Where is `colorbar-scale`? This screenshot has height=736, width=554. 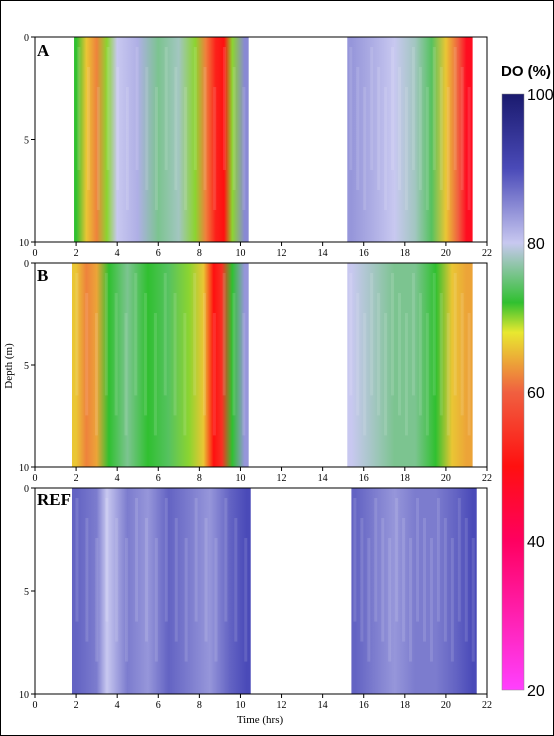 colorbar-scale is located at coordinates (513, 392).